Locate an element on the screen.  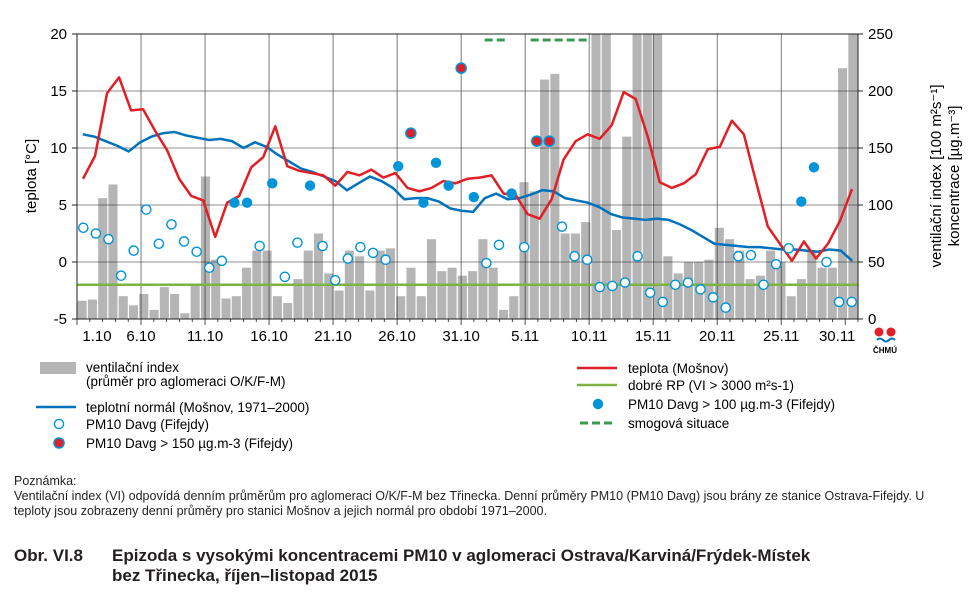
x-tick-label: 10.11 is located at coordinates (589, 336).